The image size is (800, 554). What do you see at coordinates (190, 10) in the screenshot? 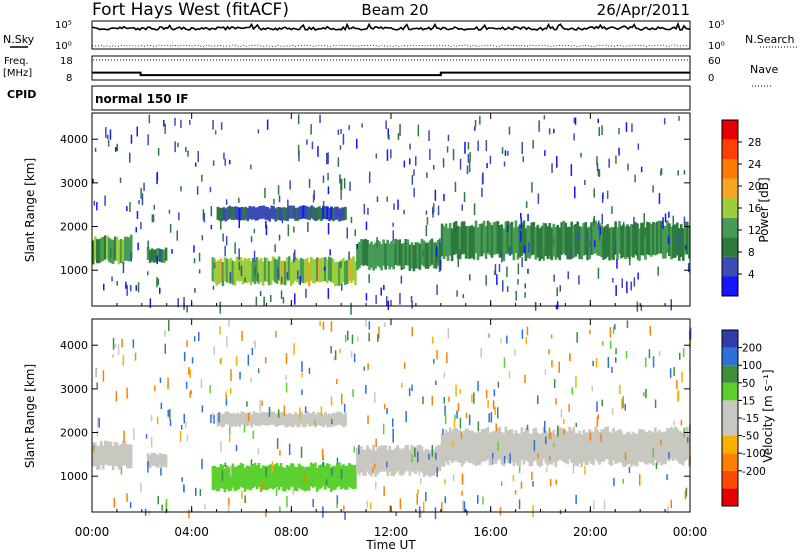
I see `station-title: Fort Hays West (fitACF)` at bounding box center [190, 10].